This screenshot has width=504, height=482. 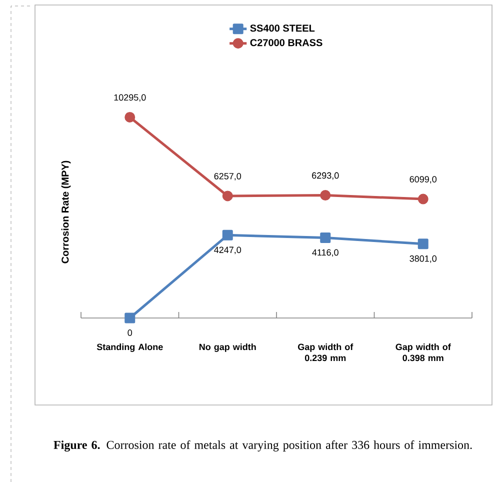 I want to click on legend-label: C27000 BRASS, so click(x=286, y=42).